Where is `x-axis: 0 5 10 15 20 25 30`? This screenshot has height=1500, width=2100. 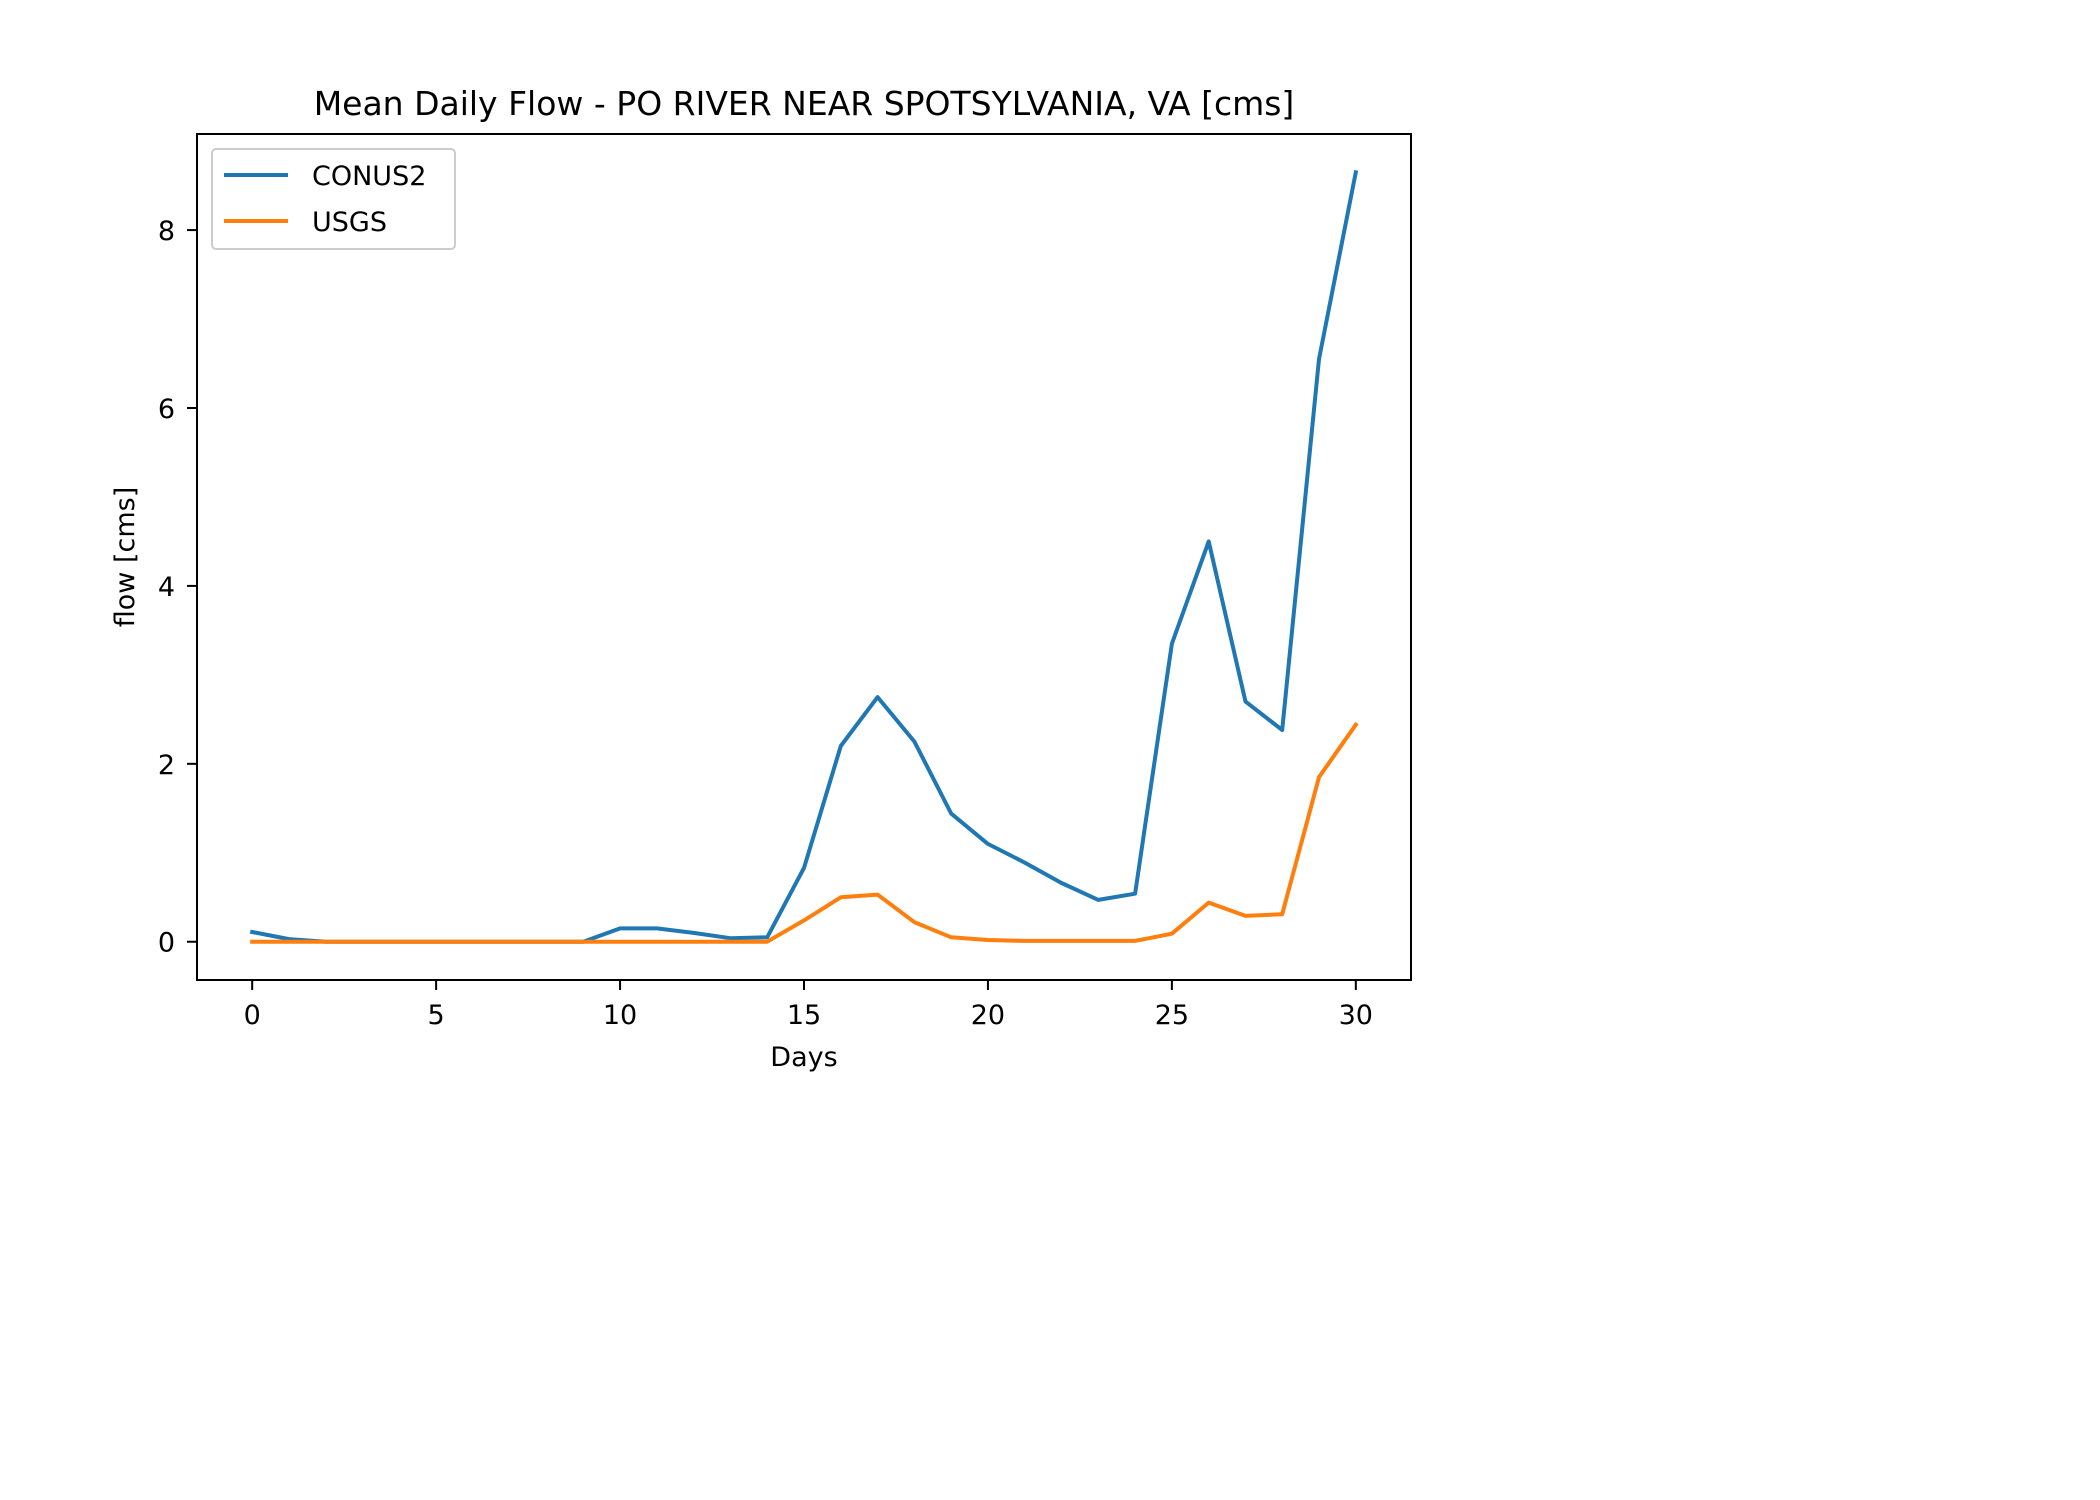 x-axis: 0 5 10 15 20 25 30 is located at coordinates (808, 1005).